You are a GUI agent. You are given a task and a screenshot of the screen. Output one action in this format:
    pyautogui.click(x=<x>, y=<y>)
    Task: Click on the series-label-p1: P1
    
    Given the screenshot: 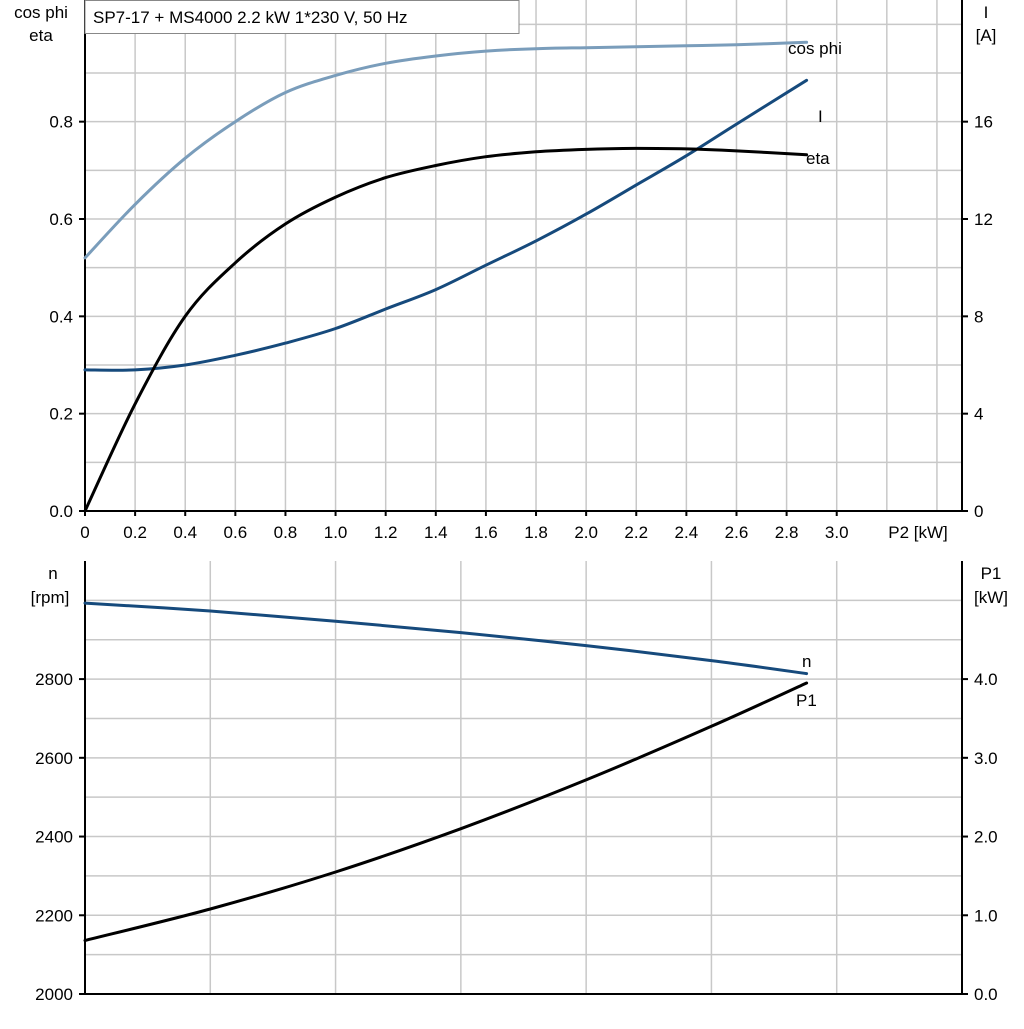 What is the action you would take?
    pyautogui.click(x=806, y=700)
    